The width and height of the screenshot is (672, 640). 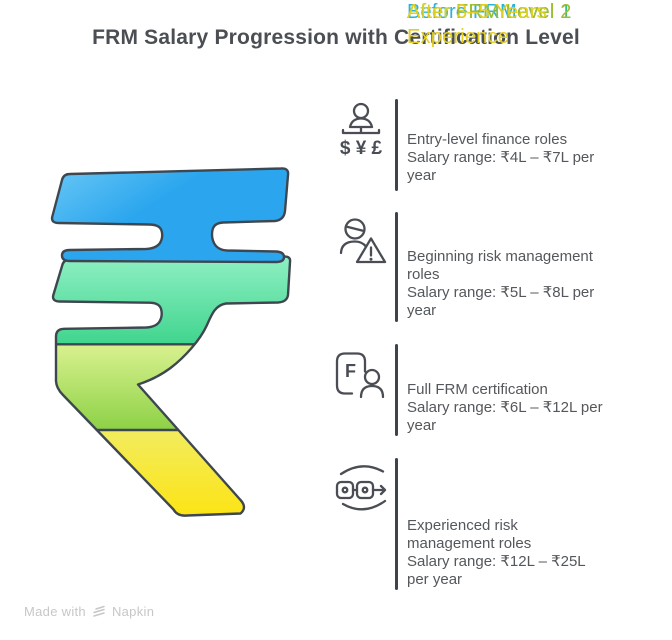 I want to click on rupee-body-bands, so click(x=172, y=386).